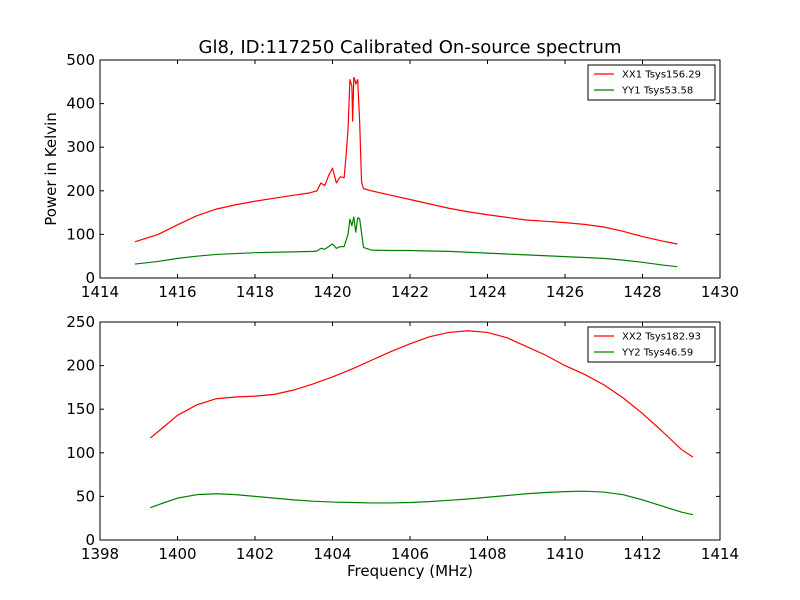 Image resolution: width=800 pixels, height=600 pixels. What do you see at coordinates (177, 554) in the screenshot?
I see `bottom-panel-xtick-label: 1400` at bounding box center [177, 554].